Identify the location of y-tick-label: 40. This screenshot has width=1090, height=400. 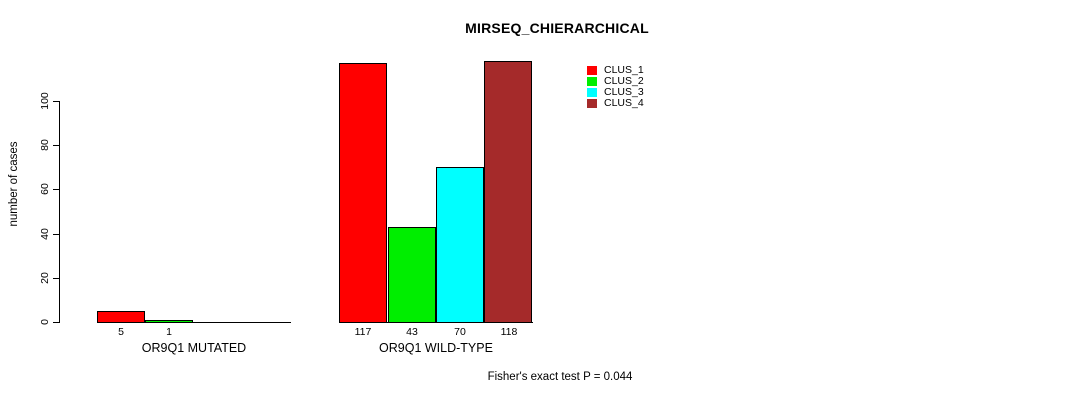
(45, 234).